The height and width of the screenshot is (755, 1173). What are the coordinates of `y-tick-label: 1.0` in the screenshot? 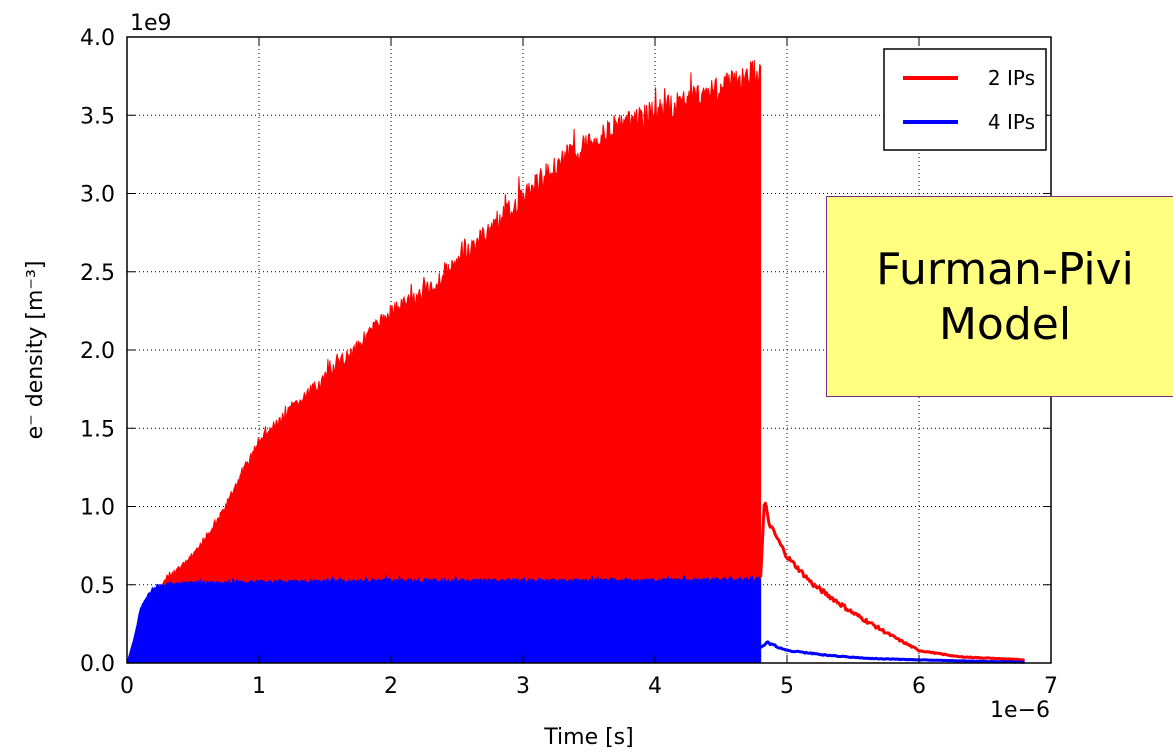 It's located at (97, 508).